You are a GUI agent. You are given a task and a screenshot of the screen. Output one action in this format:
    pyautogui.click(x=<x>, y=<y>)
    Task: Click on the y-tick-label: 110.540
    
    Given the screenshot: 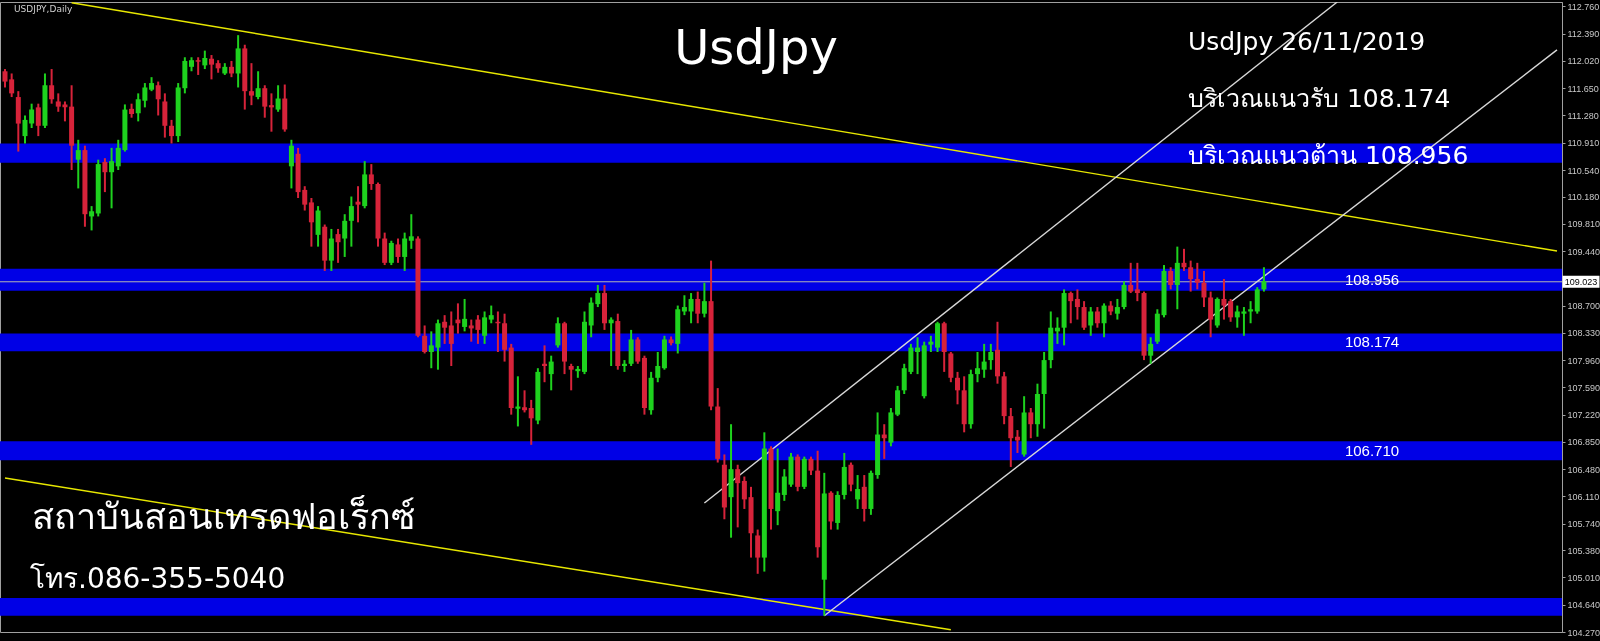 What is the action you would take?
    pyautogui.click(x=1583, y=170)
    